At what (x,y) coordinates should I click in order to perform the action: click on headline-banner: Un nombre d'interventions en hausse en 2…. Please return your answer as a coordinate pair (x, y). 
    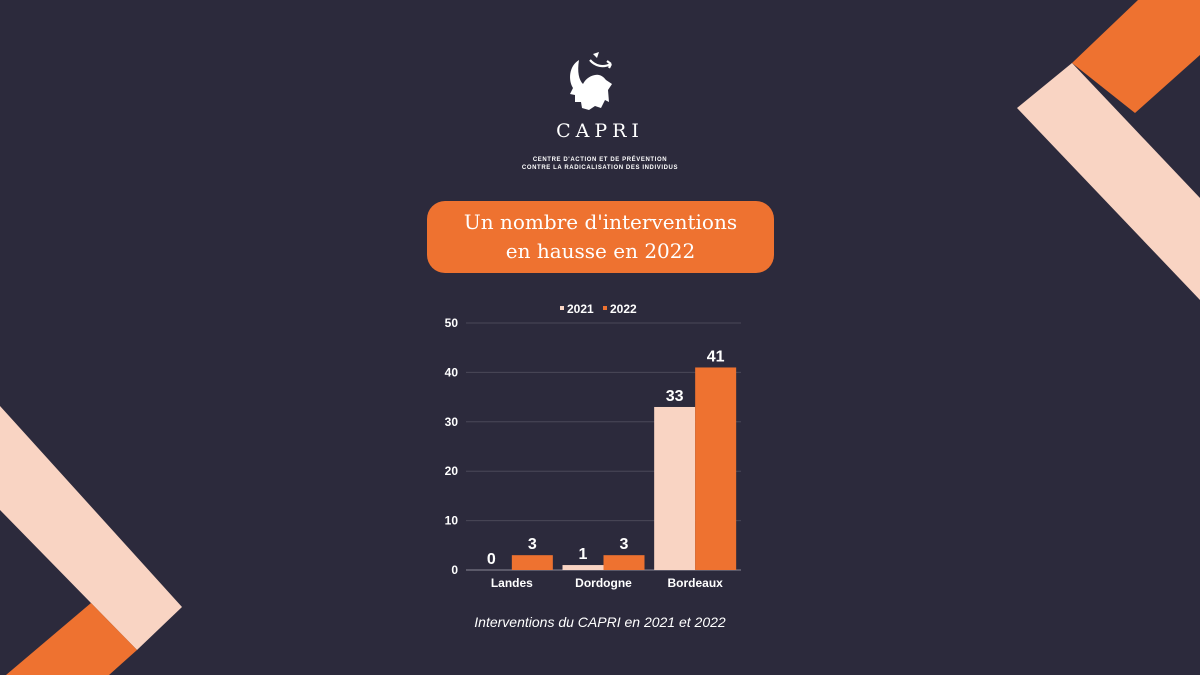
    Looking at the image, I should click on (600, 237).